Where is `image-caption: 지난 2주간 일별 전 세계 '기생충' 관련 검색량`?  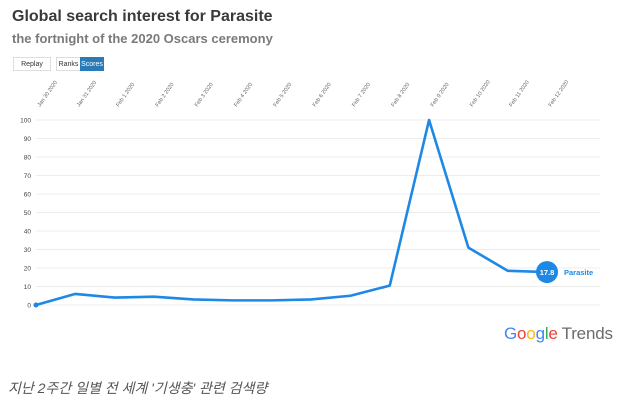 image-caption: 지난 2주간 일별 전 세계 '기생충' 관련 검색량 is located at coordinates (138, 388).